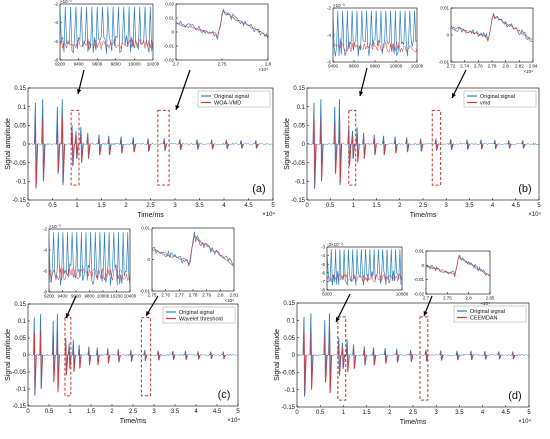  Describe the element at coordinates (451, 66) in the screenshot. I see `inset2-axes-xtick-label: 2.72` at that location.